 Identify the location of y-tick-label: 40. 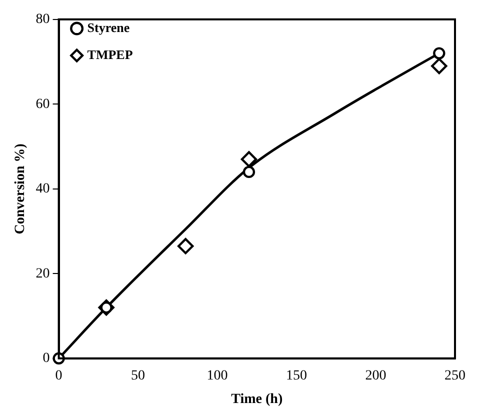
(43, 189).